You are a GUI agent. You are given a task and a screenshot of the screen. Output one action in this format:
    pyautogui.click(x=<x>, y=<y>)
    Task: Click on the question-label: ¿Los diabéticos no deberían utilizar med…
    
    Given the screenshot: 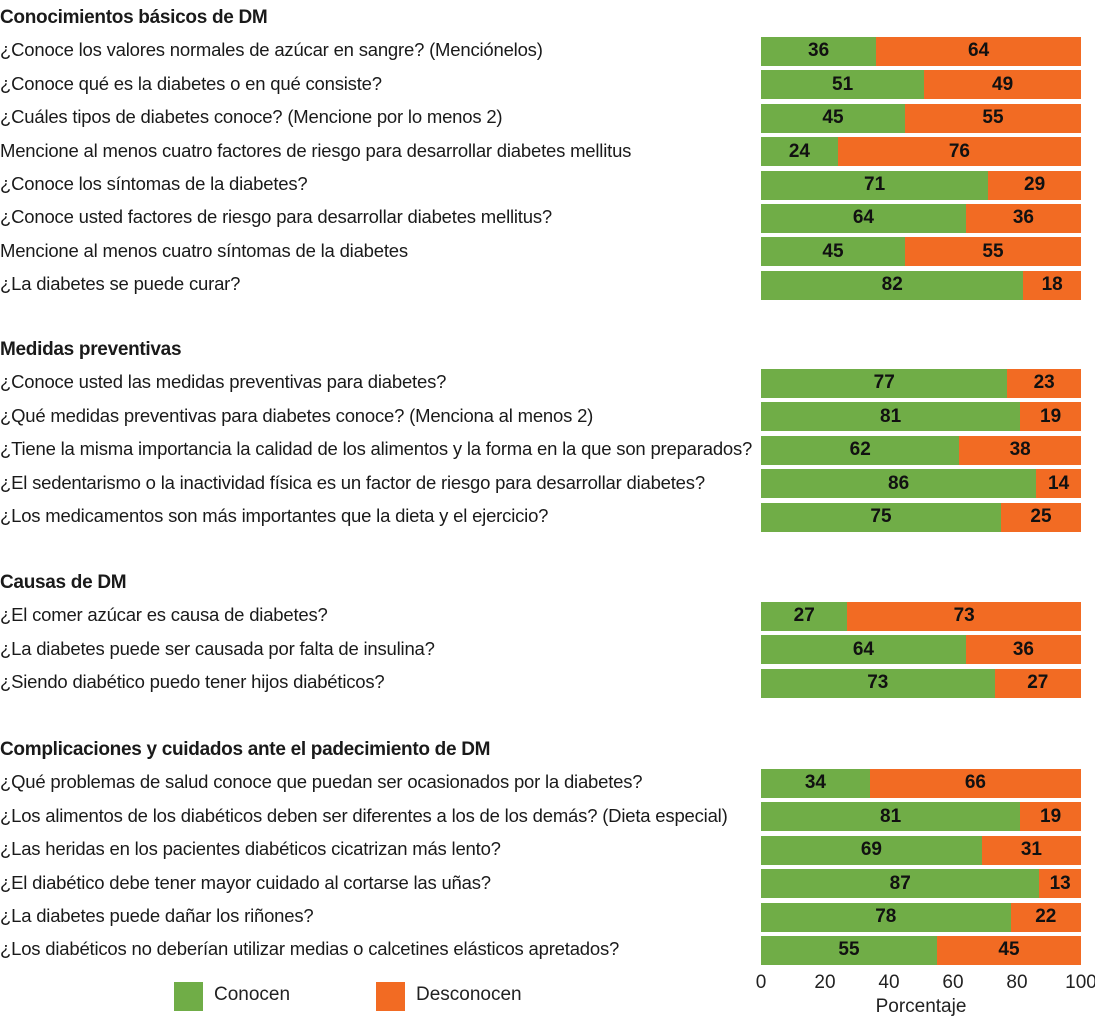 What is the action you would take?
    pyautogui.click(x=310, y=949)
    